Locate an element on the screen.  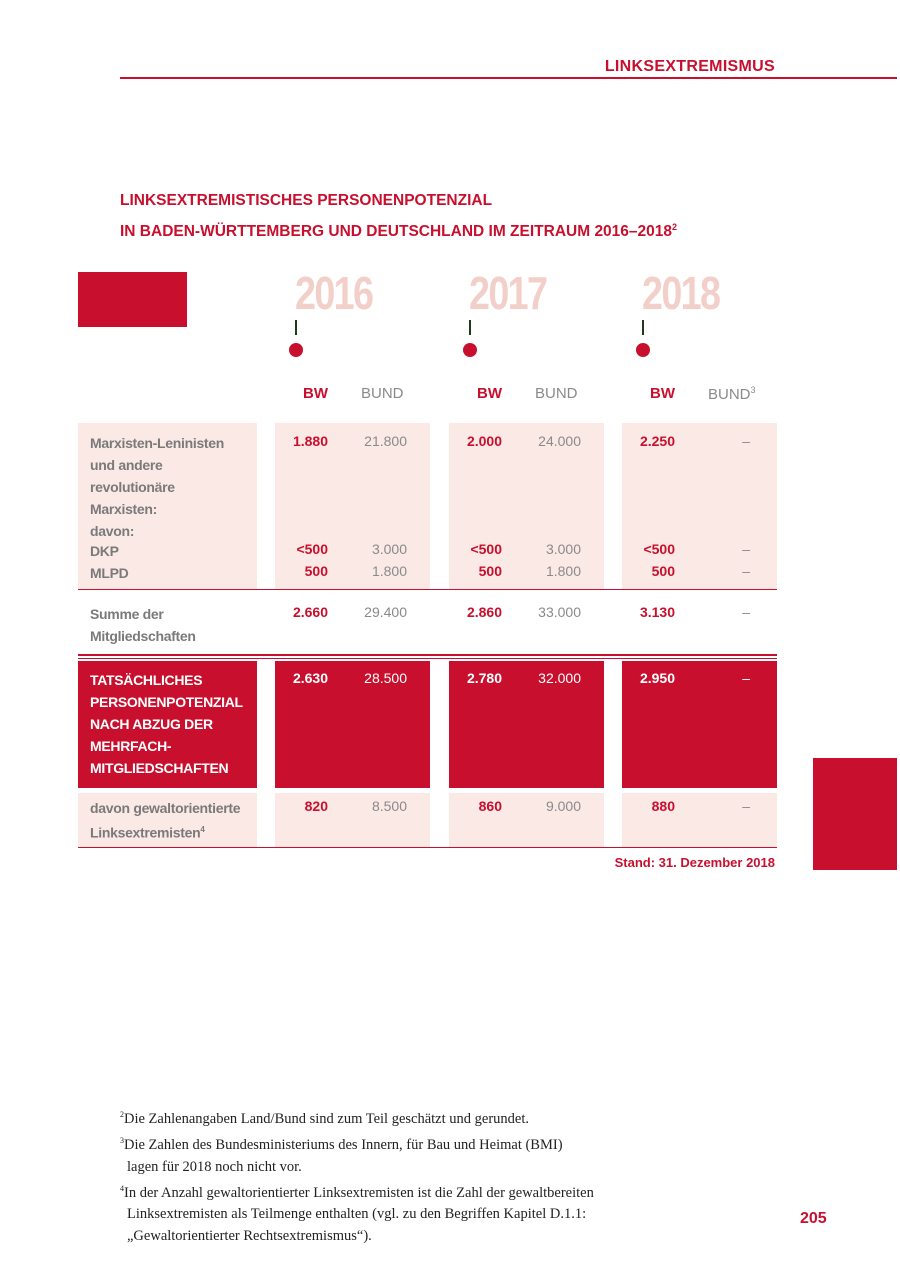
row-label-dkp: DKP is located at coordinates (104, 551).